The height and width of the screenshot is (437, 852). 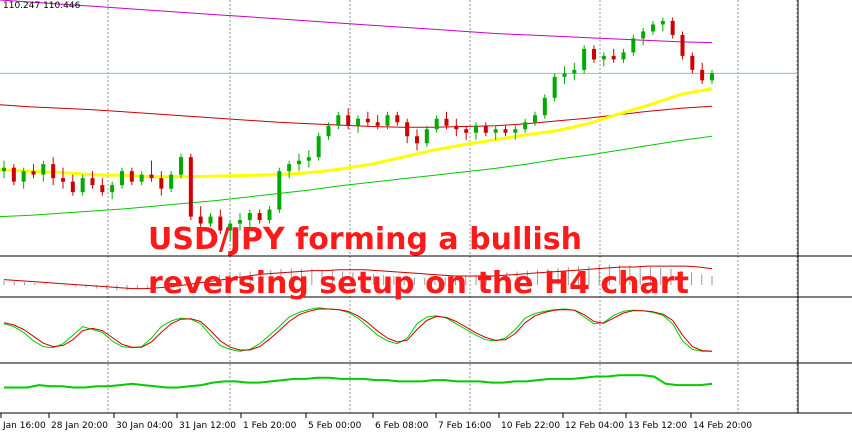 I want to click on x-tick-label: 10 Feb 22:00, so click(x=530, y=426).